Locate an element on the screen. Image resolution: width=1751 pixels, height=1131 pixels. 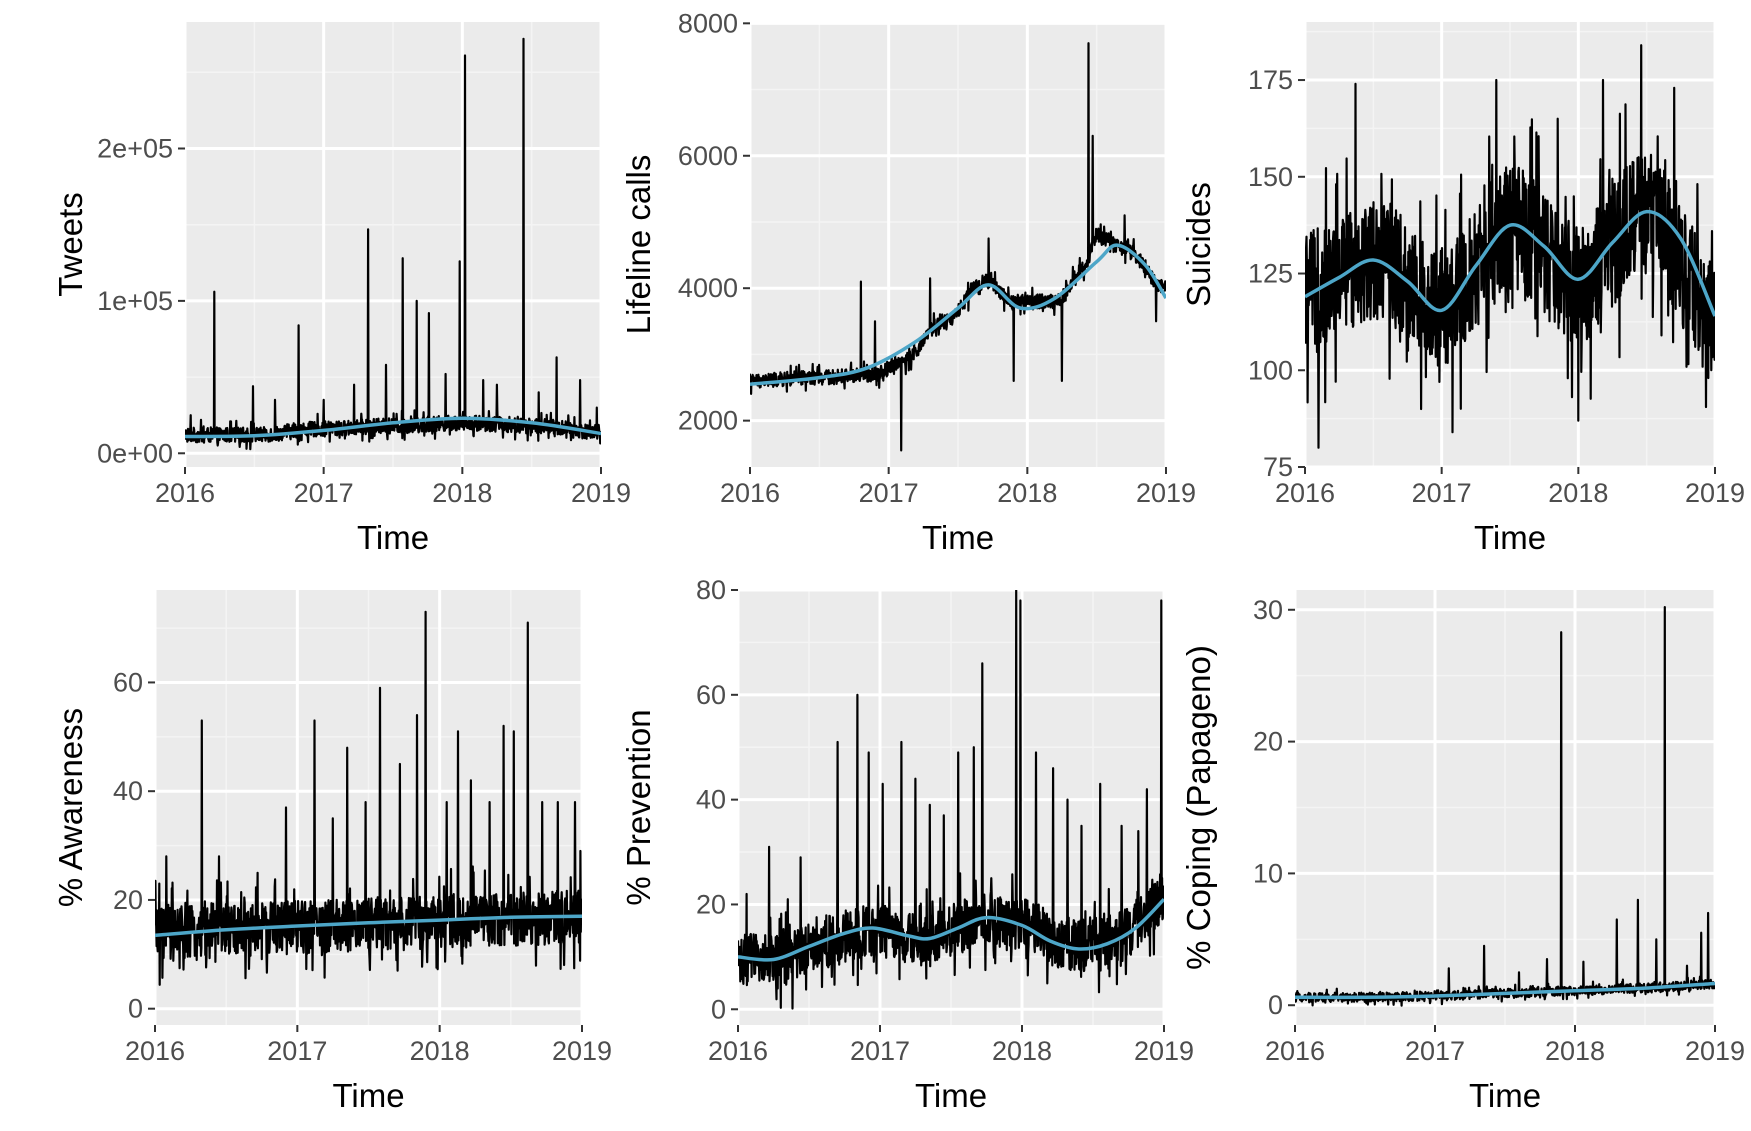
y-axis-title: Lifeline calls is located at coordinates (638, 245).